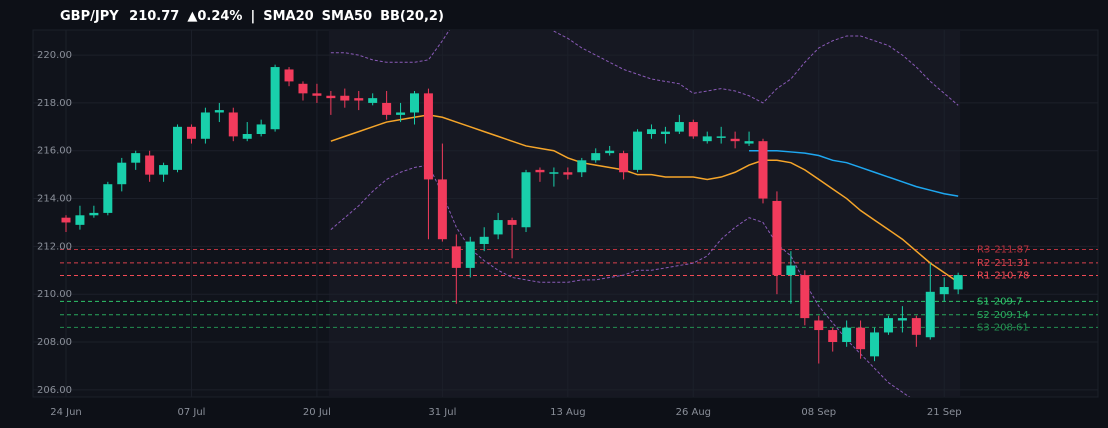  Describe the element at coordinates (1003, 276) in the screenshot. I see `level-label: R1 210.78` at that location.